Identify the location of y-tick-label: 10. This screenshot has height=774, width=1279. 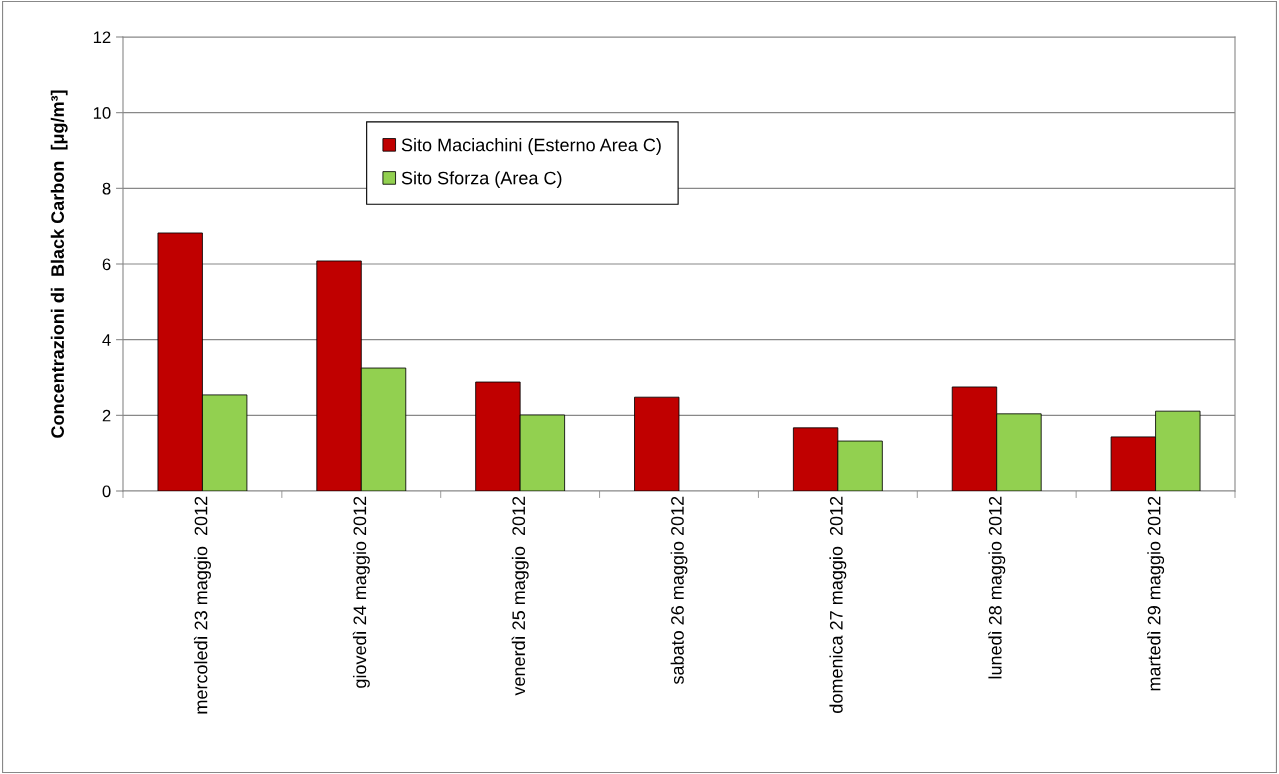
(102, 113).